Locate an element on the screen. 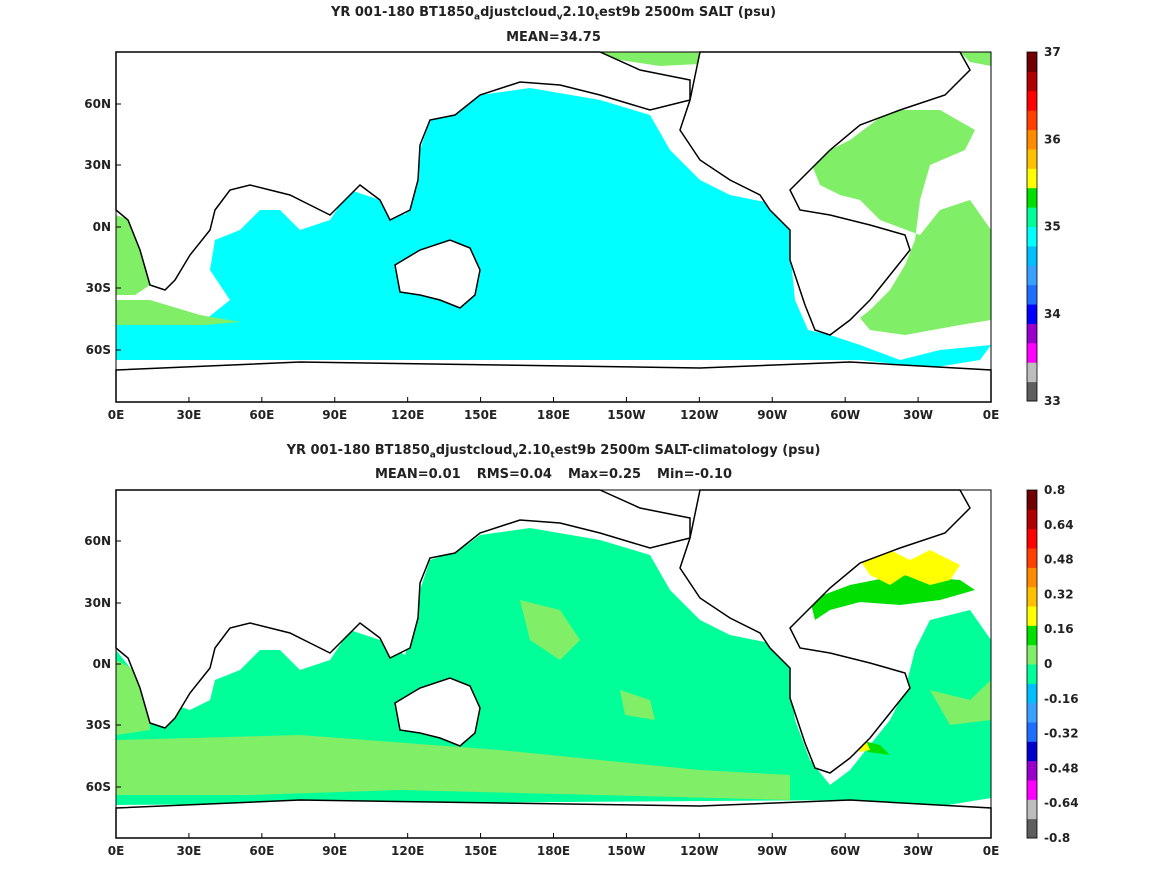 This screenshot has width=1167, height=875. colorbar-frame is located at coordinates (1032, 664).